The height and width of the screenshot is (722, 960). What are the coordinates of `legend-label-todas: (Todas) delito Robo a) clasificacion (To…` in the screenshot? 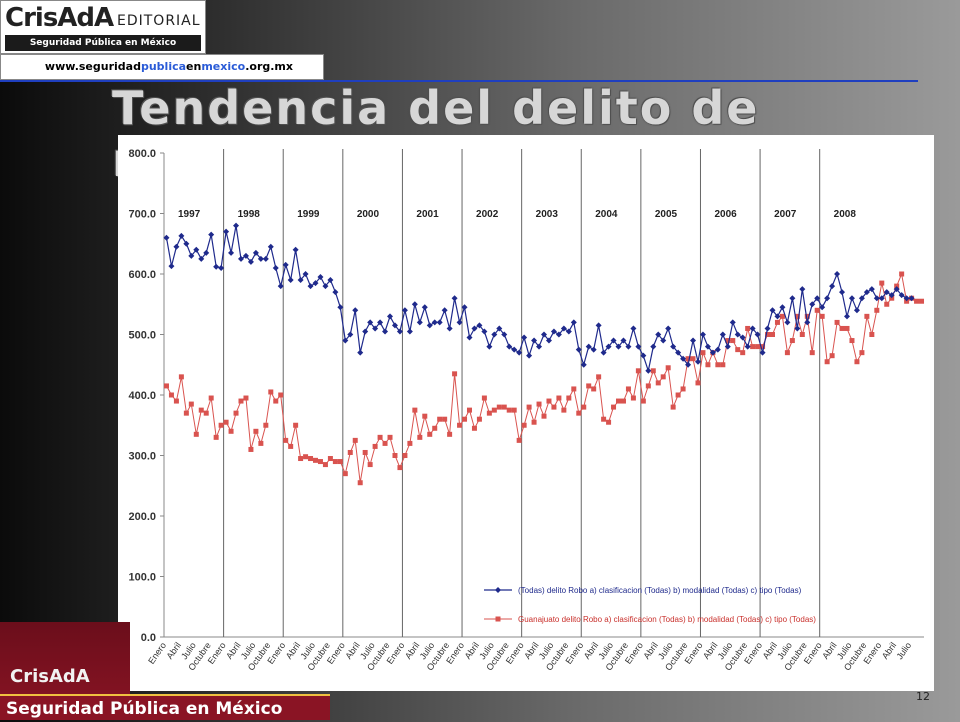 It's located at (660, 590).